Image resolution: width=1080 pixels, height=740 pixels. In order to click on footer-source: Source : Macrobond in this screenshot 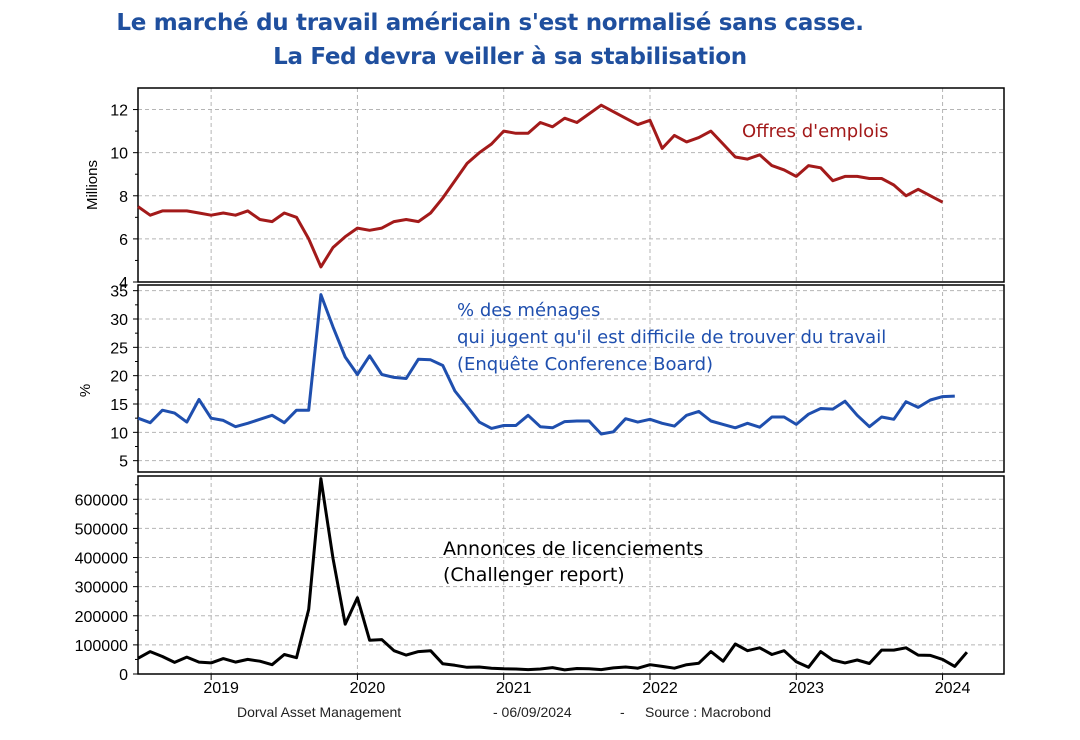, I will do `click(708, 712)`.